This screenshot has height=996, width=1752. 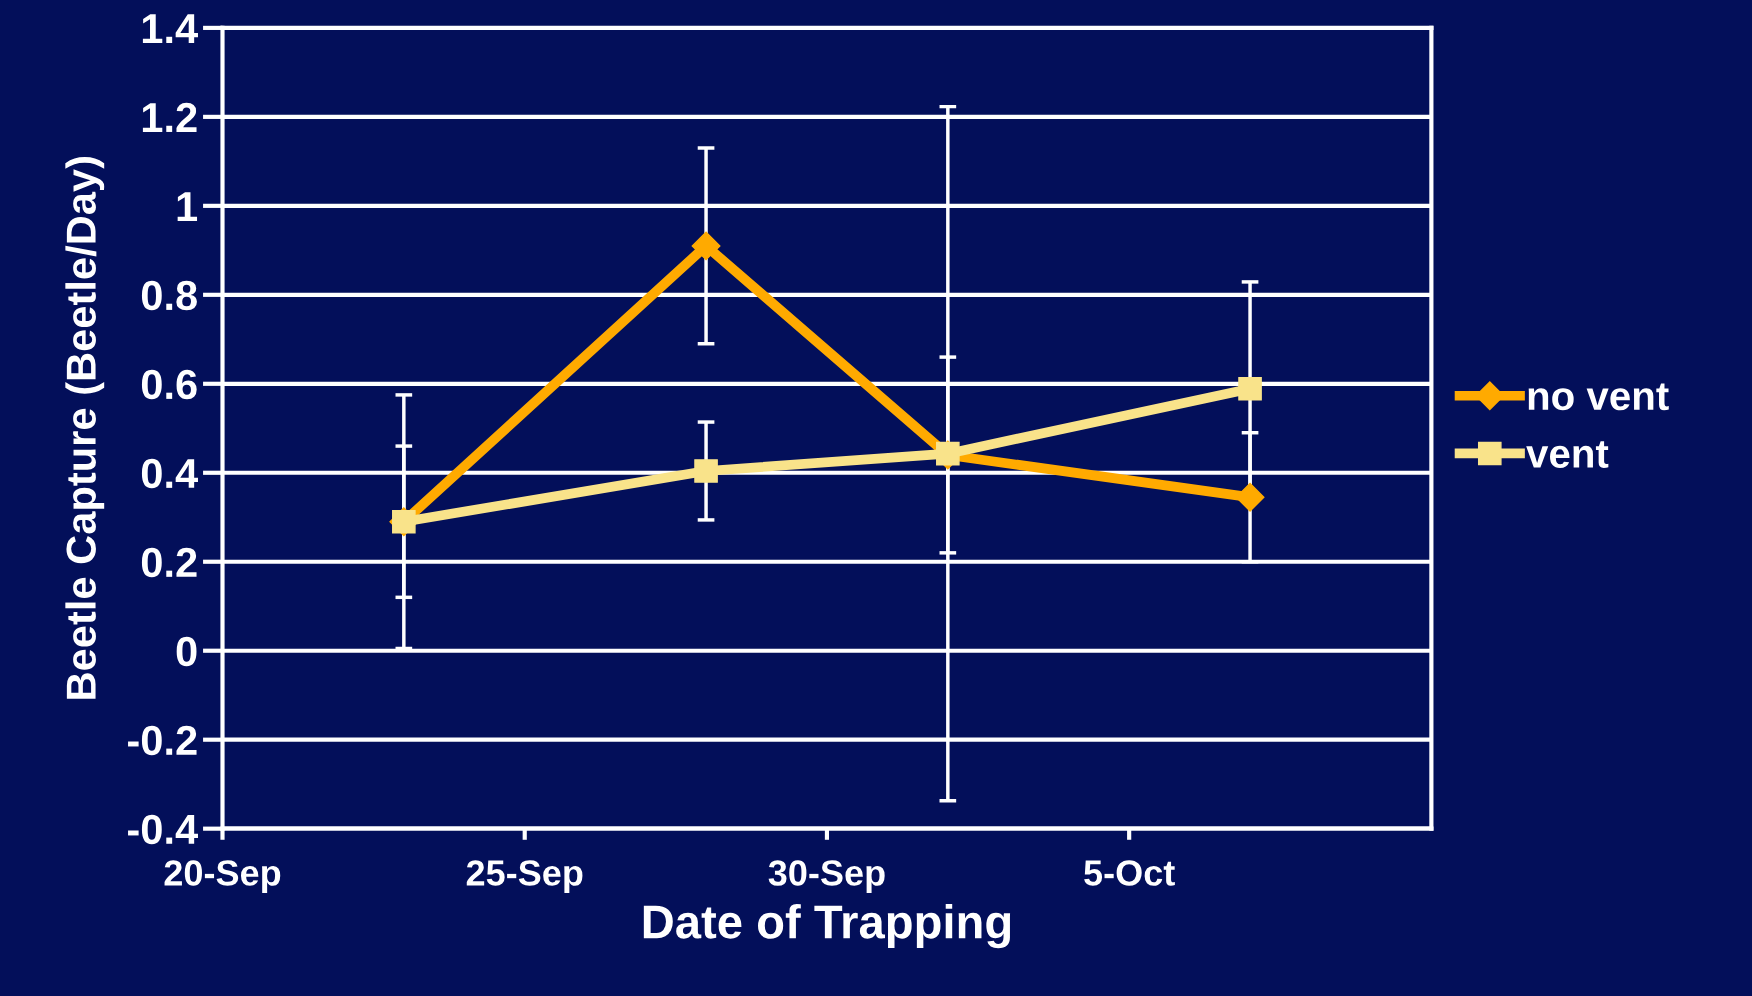 I want to click on y-tick-label: 0, so click(x=186, y=651).